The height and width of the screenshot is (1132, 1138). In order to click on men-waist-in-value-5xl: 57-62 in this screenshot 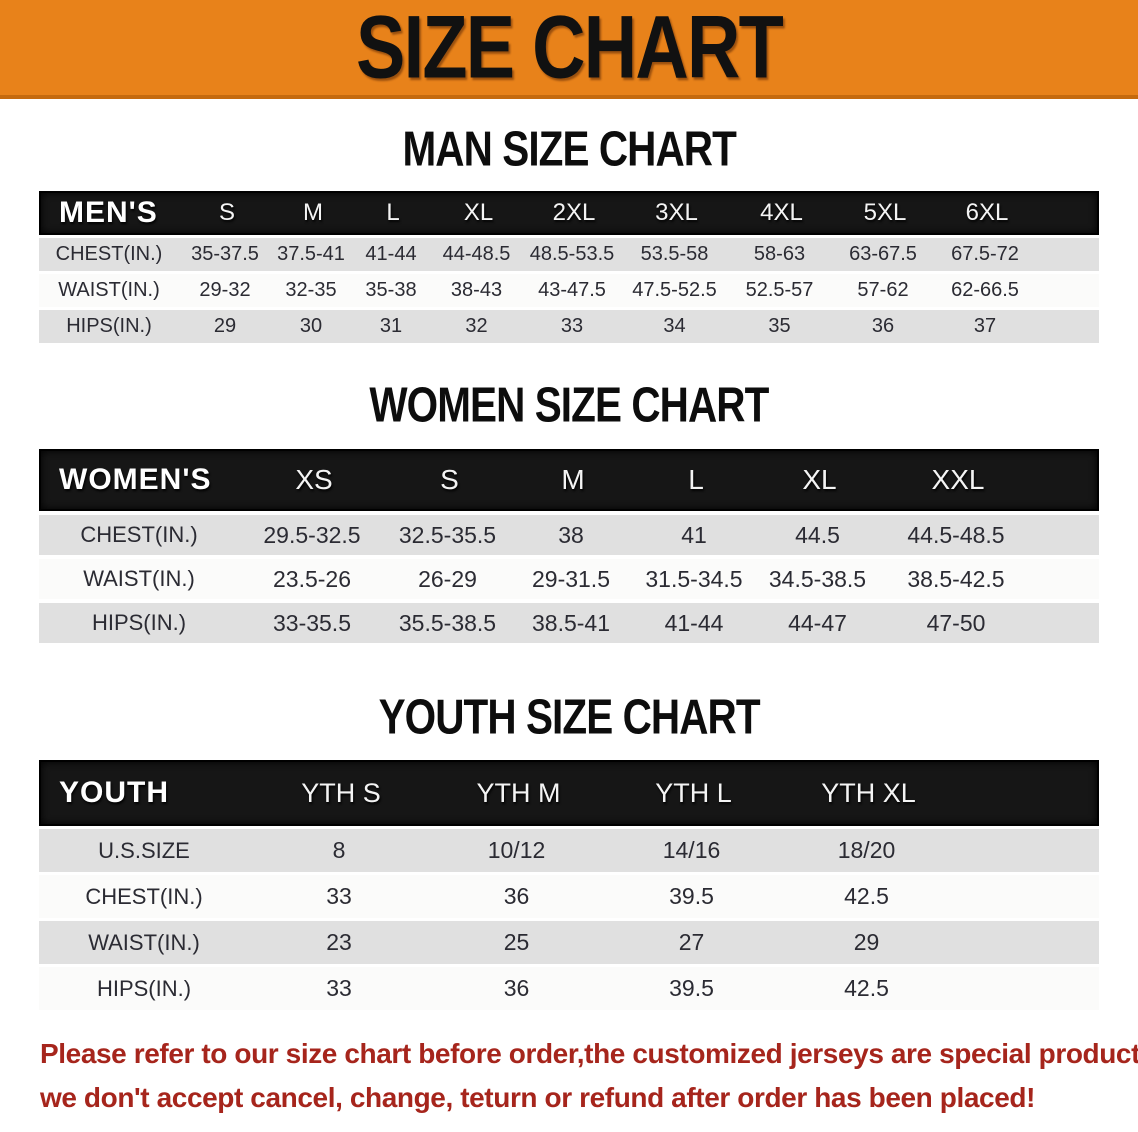, I will do `click(883, 290)`.